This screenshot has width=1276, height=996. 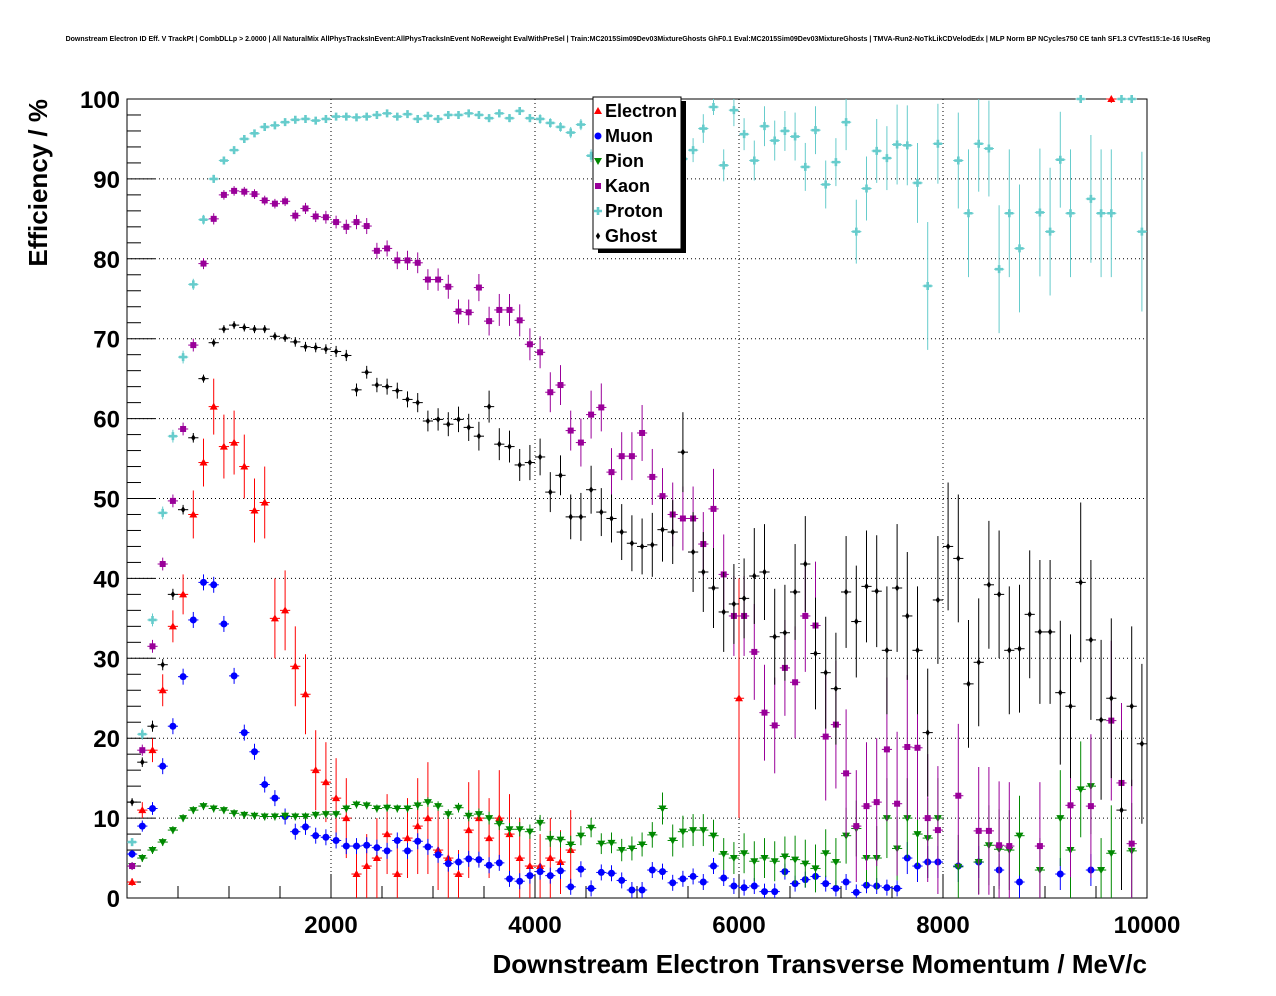 I want to click on legend-item-muon: Muon, so click(x=623, y=136).